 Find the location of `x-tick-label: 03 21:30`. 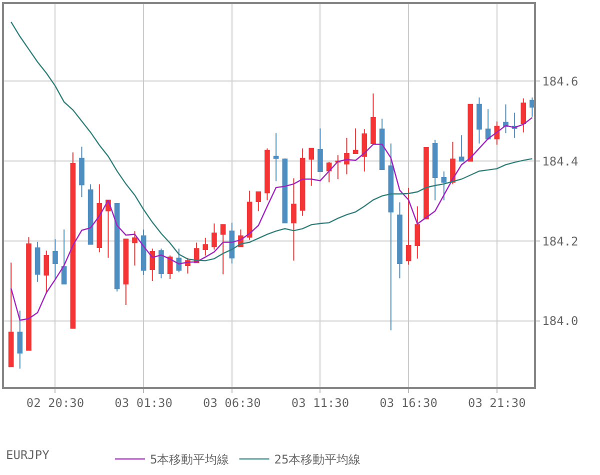

x-tick-label: 03 21:30 is located at coordinates (497, 403).